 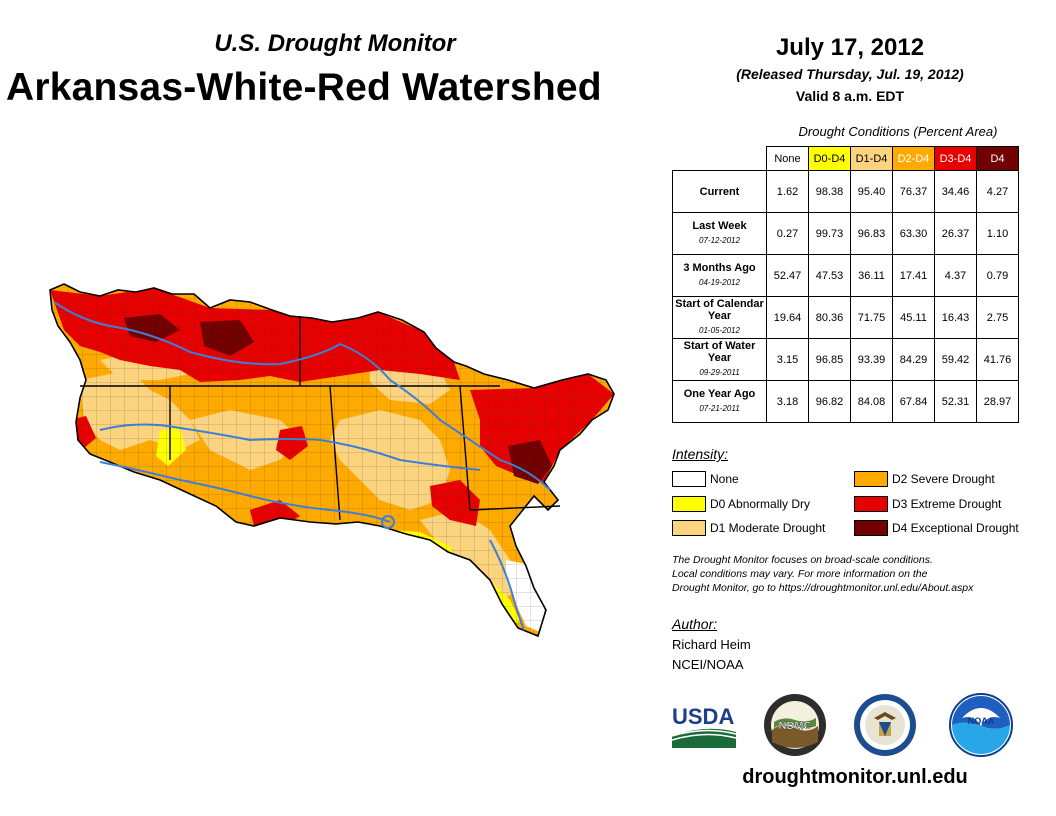 I want to click on legend-label: D0 Abnormally Dry, so click(x=760, y=504).